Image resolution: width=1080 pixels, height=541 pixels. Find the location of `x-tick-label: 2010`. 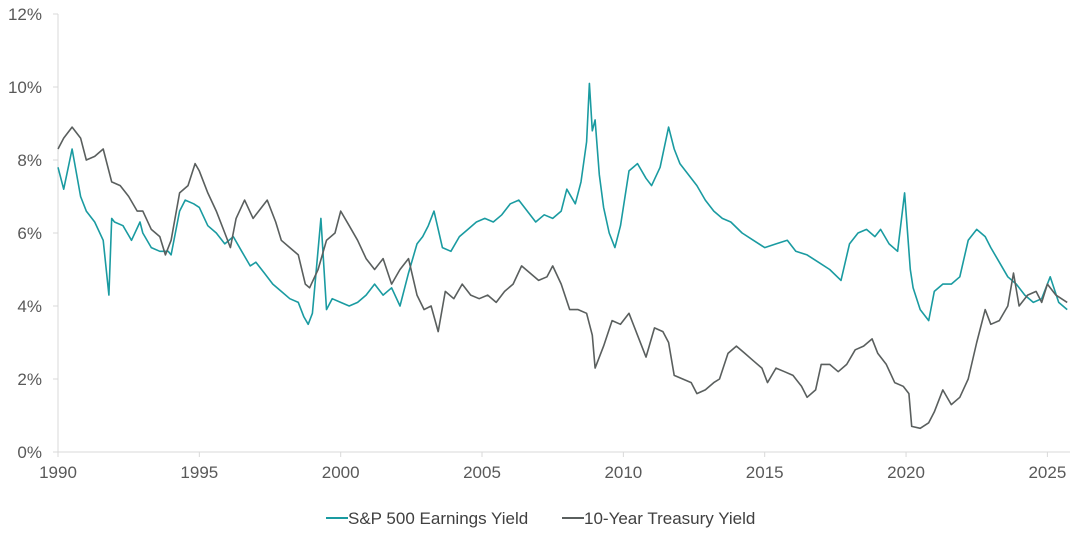

x-tick-label: 2010 is located at coordinates (623, 472).